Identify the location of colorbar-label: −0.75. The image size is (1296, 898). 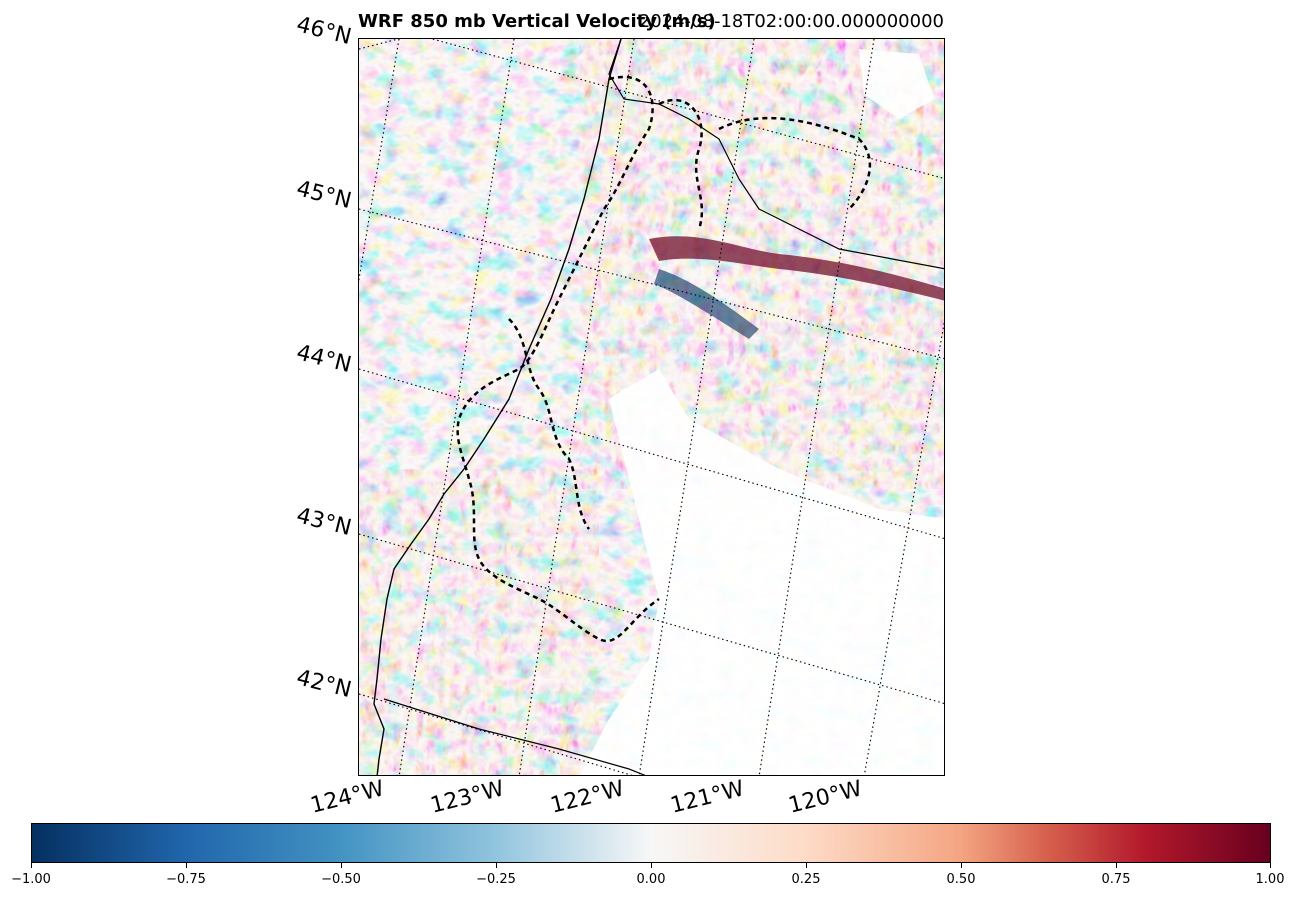
(186, 879).